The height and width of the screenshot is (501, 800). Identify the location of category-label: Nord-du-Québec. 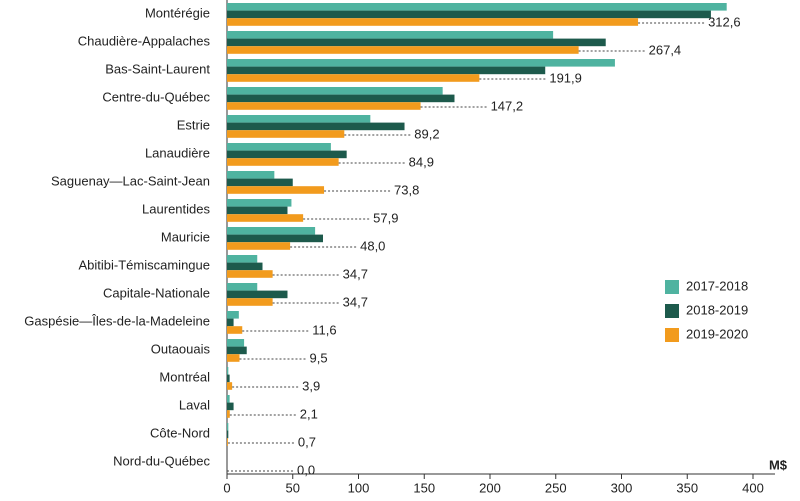
(161, 460).